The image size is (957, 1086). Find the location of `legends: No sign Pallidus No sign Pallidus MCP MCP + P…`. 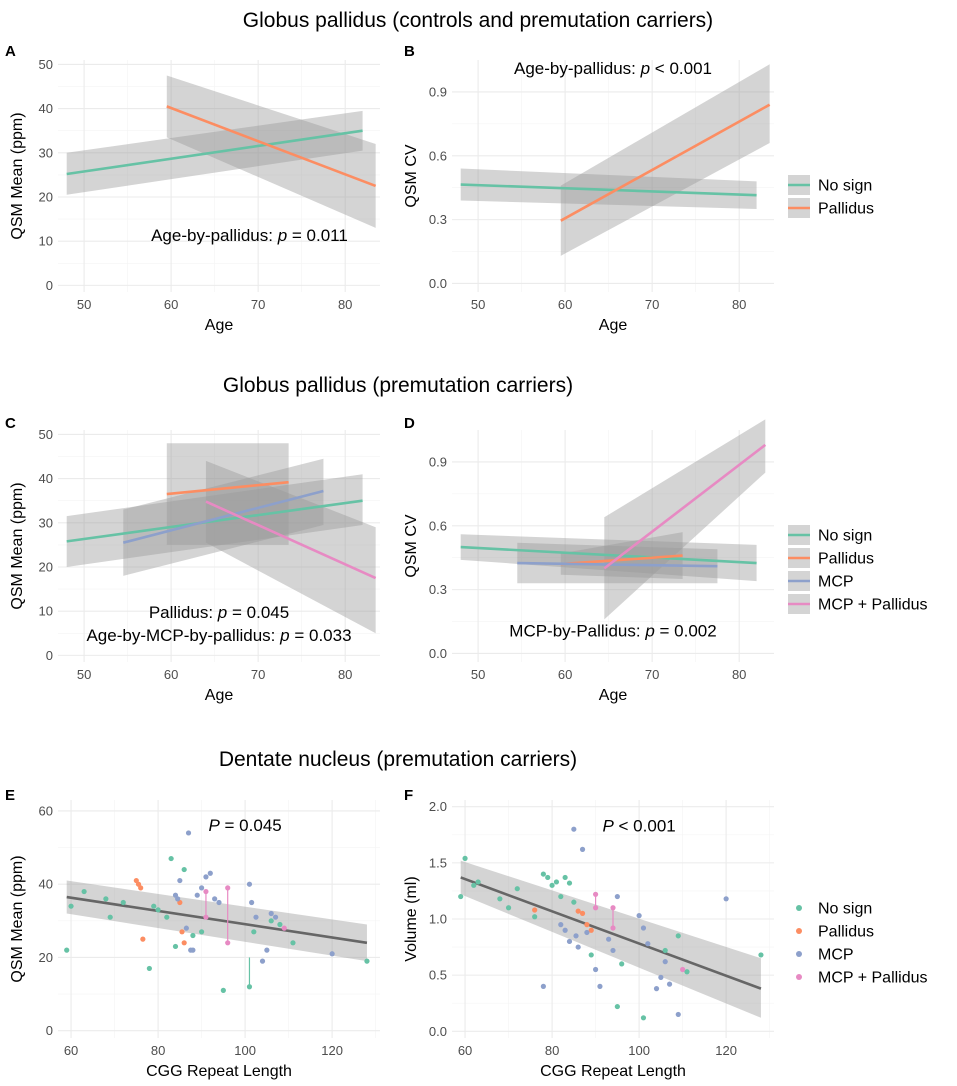

legends: No sign Pallidus No sign Pallidus MCP MCP + P… is located at coordinates (858, 581).